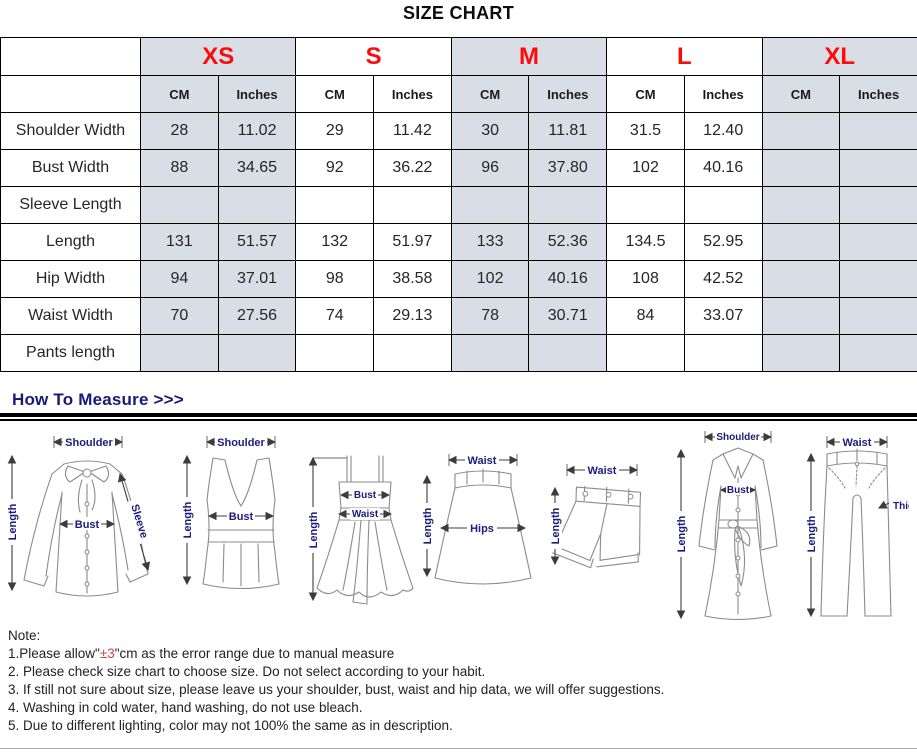 The width and height of the screenshot is (917, 752). Describe the element at coordinates (839, 56) in the screenshot. I see `size-header-xl: XL` at that location.